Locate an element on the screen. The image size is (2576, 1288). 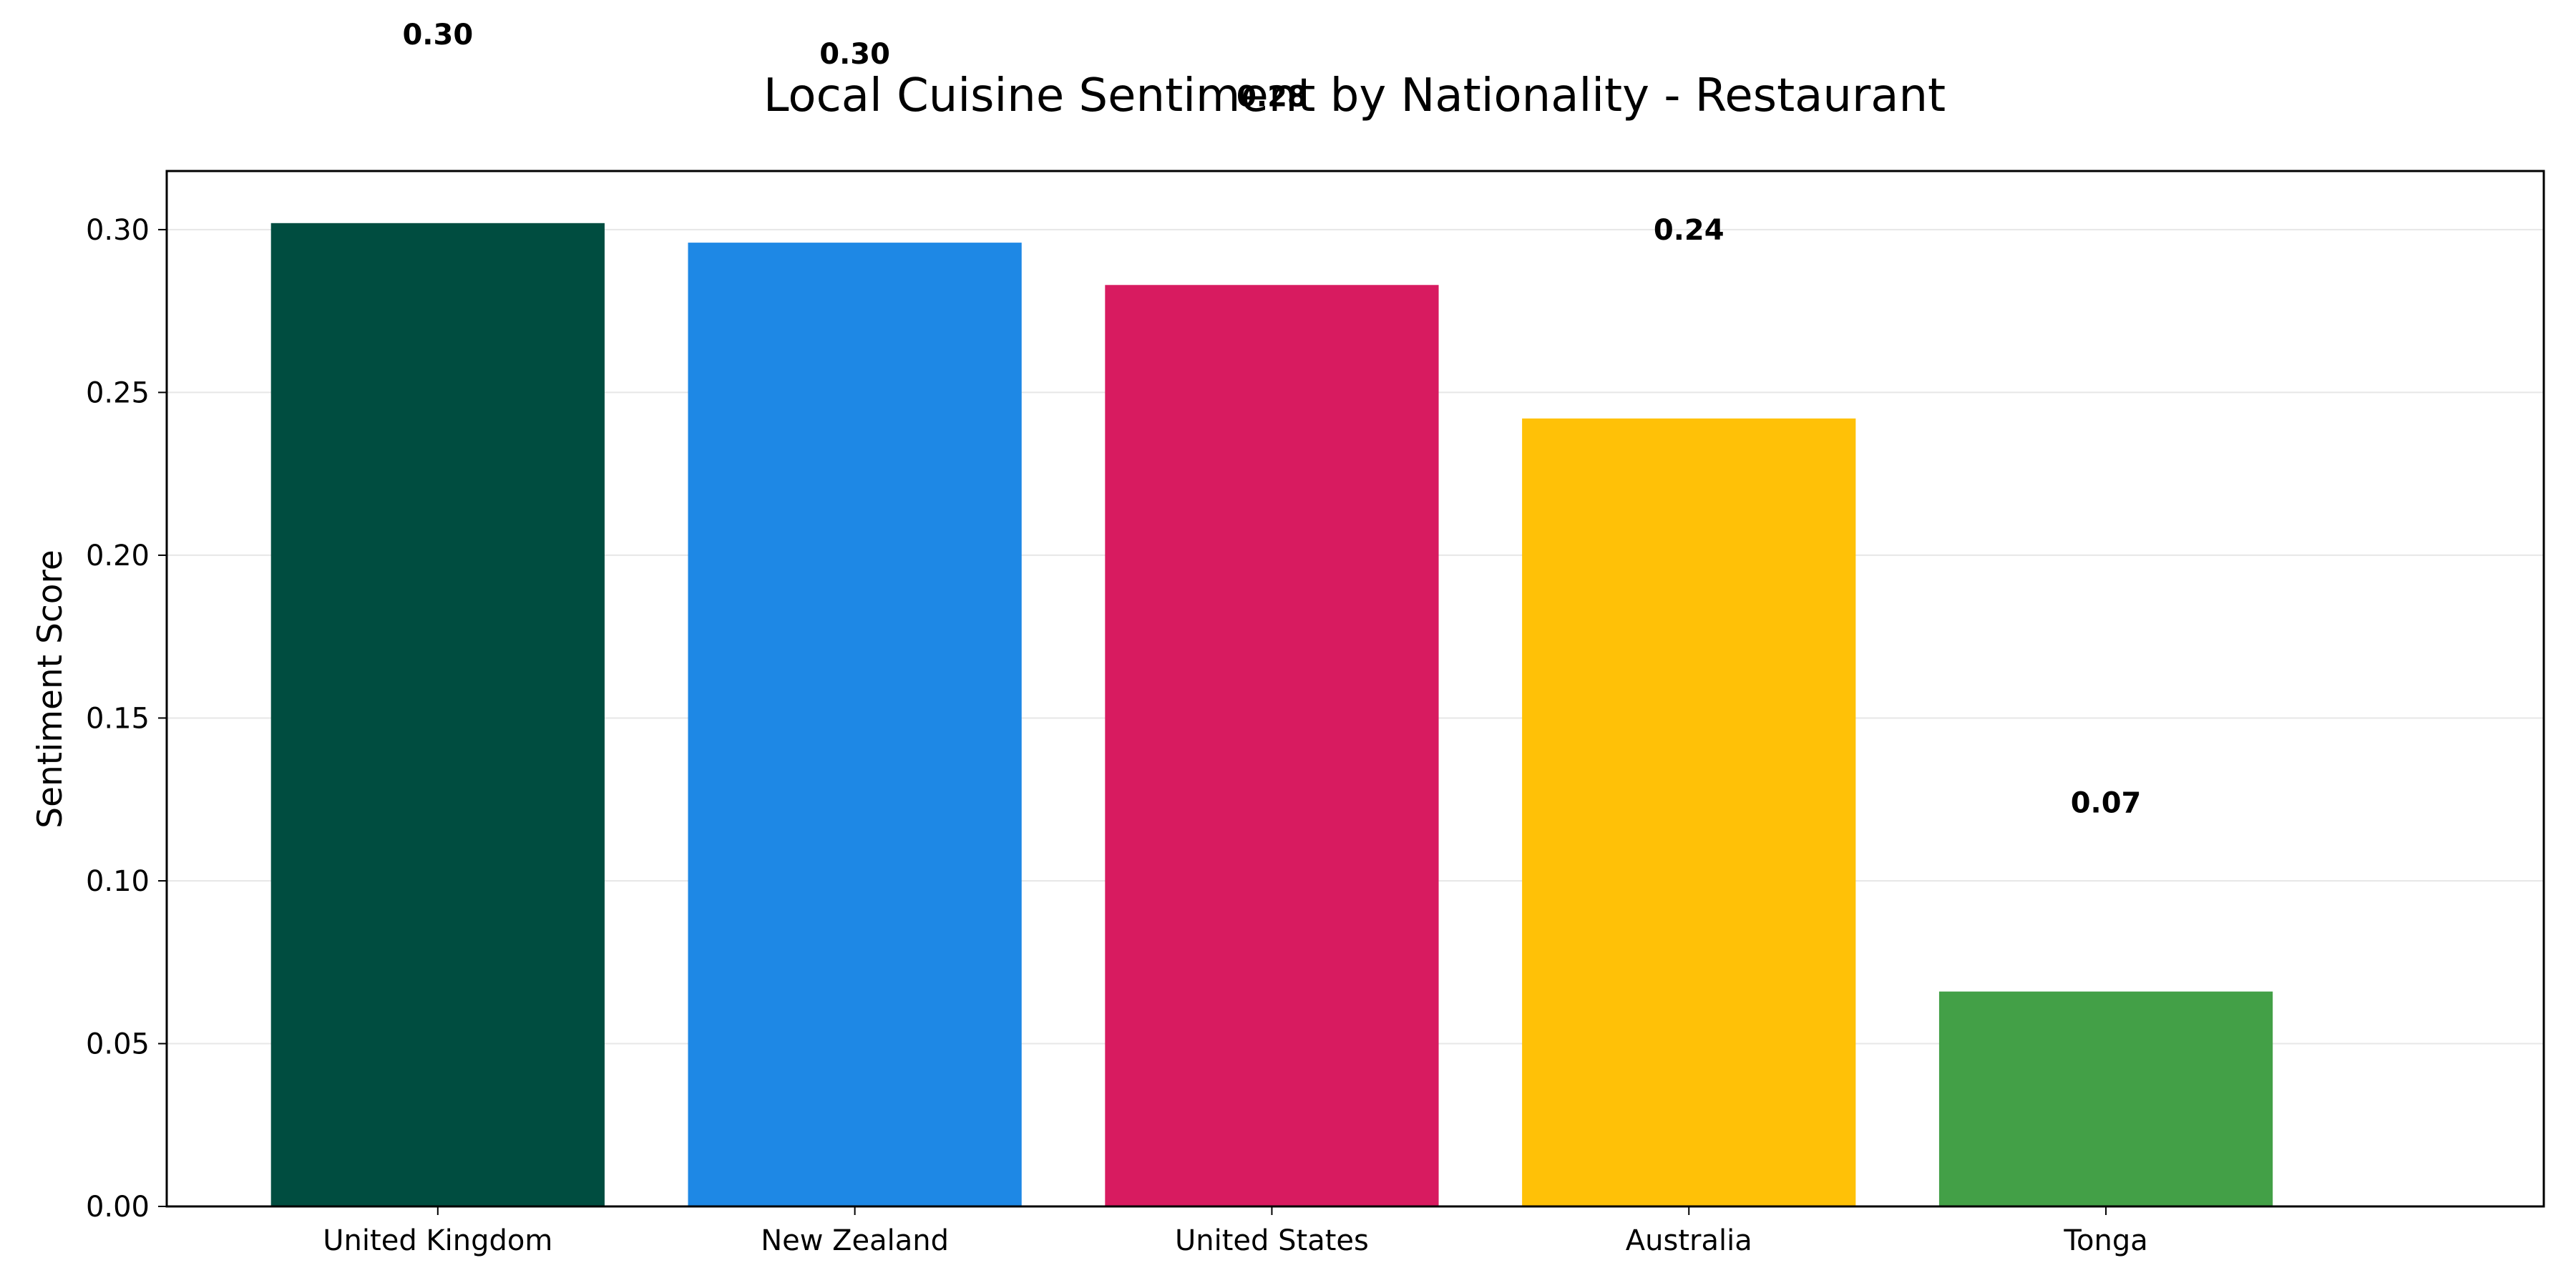
data-label: 0.24 is located at coordinates (1689, 230).